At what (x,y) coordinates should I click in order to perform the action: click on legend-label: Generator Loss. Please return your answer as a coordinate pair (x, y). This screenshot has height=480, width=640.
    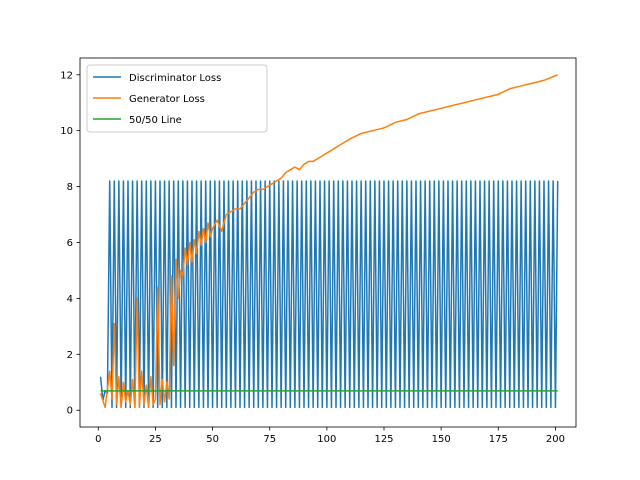
    Looking at the image, I should click on (167, 99).